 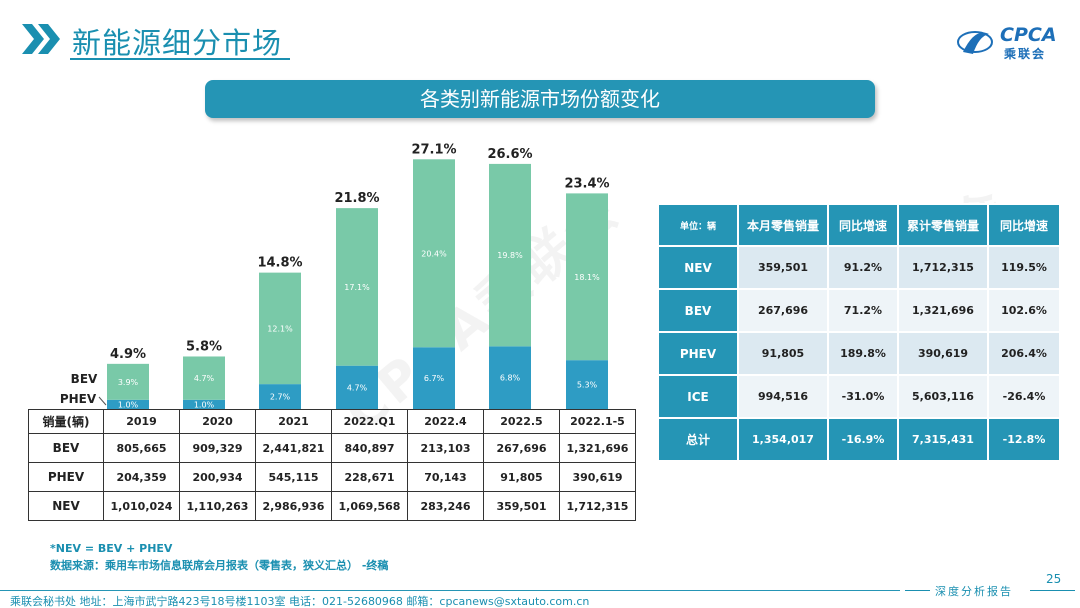 I want to click on data-label-bev: 18.1%, so click(x=587, y=277).